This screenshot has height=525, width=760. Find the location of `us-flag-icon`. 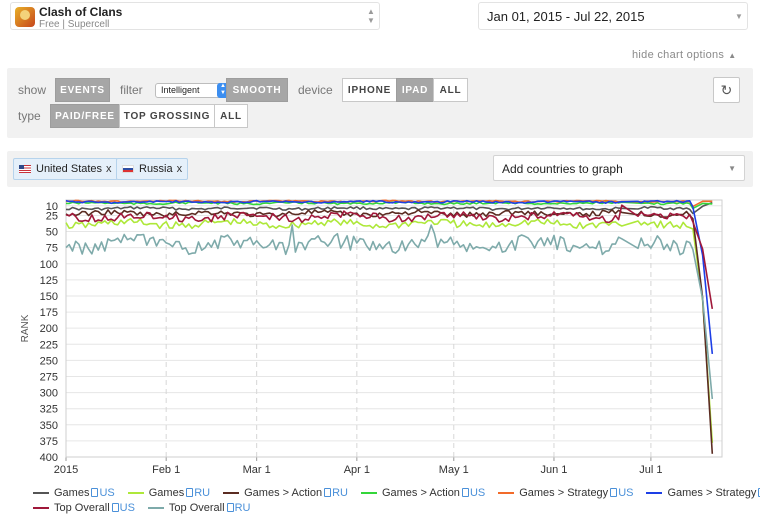

us-flag-icon is located at coordinates (25, 169).